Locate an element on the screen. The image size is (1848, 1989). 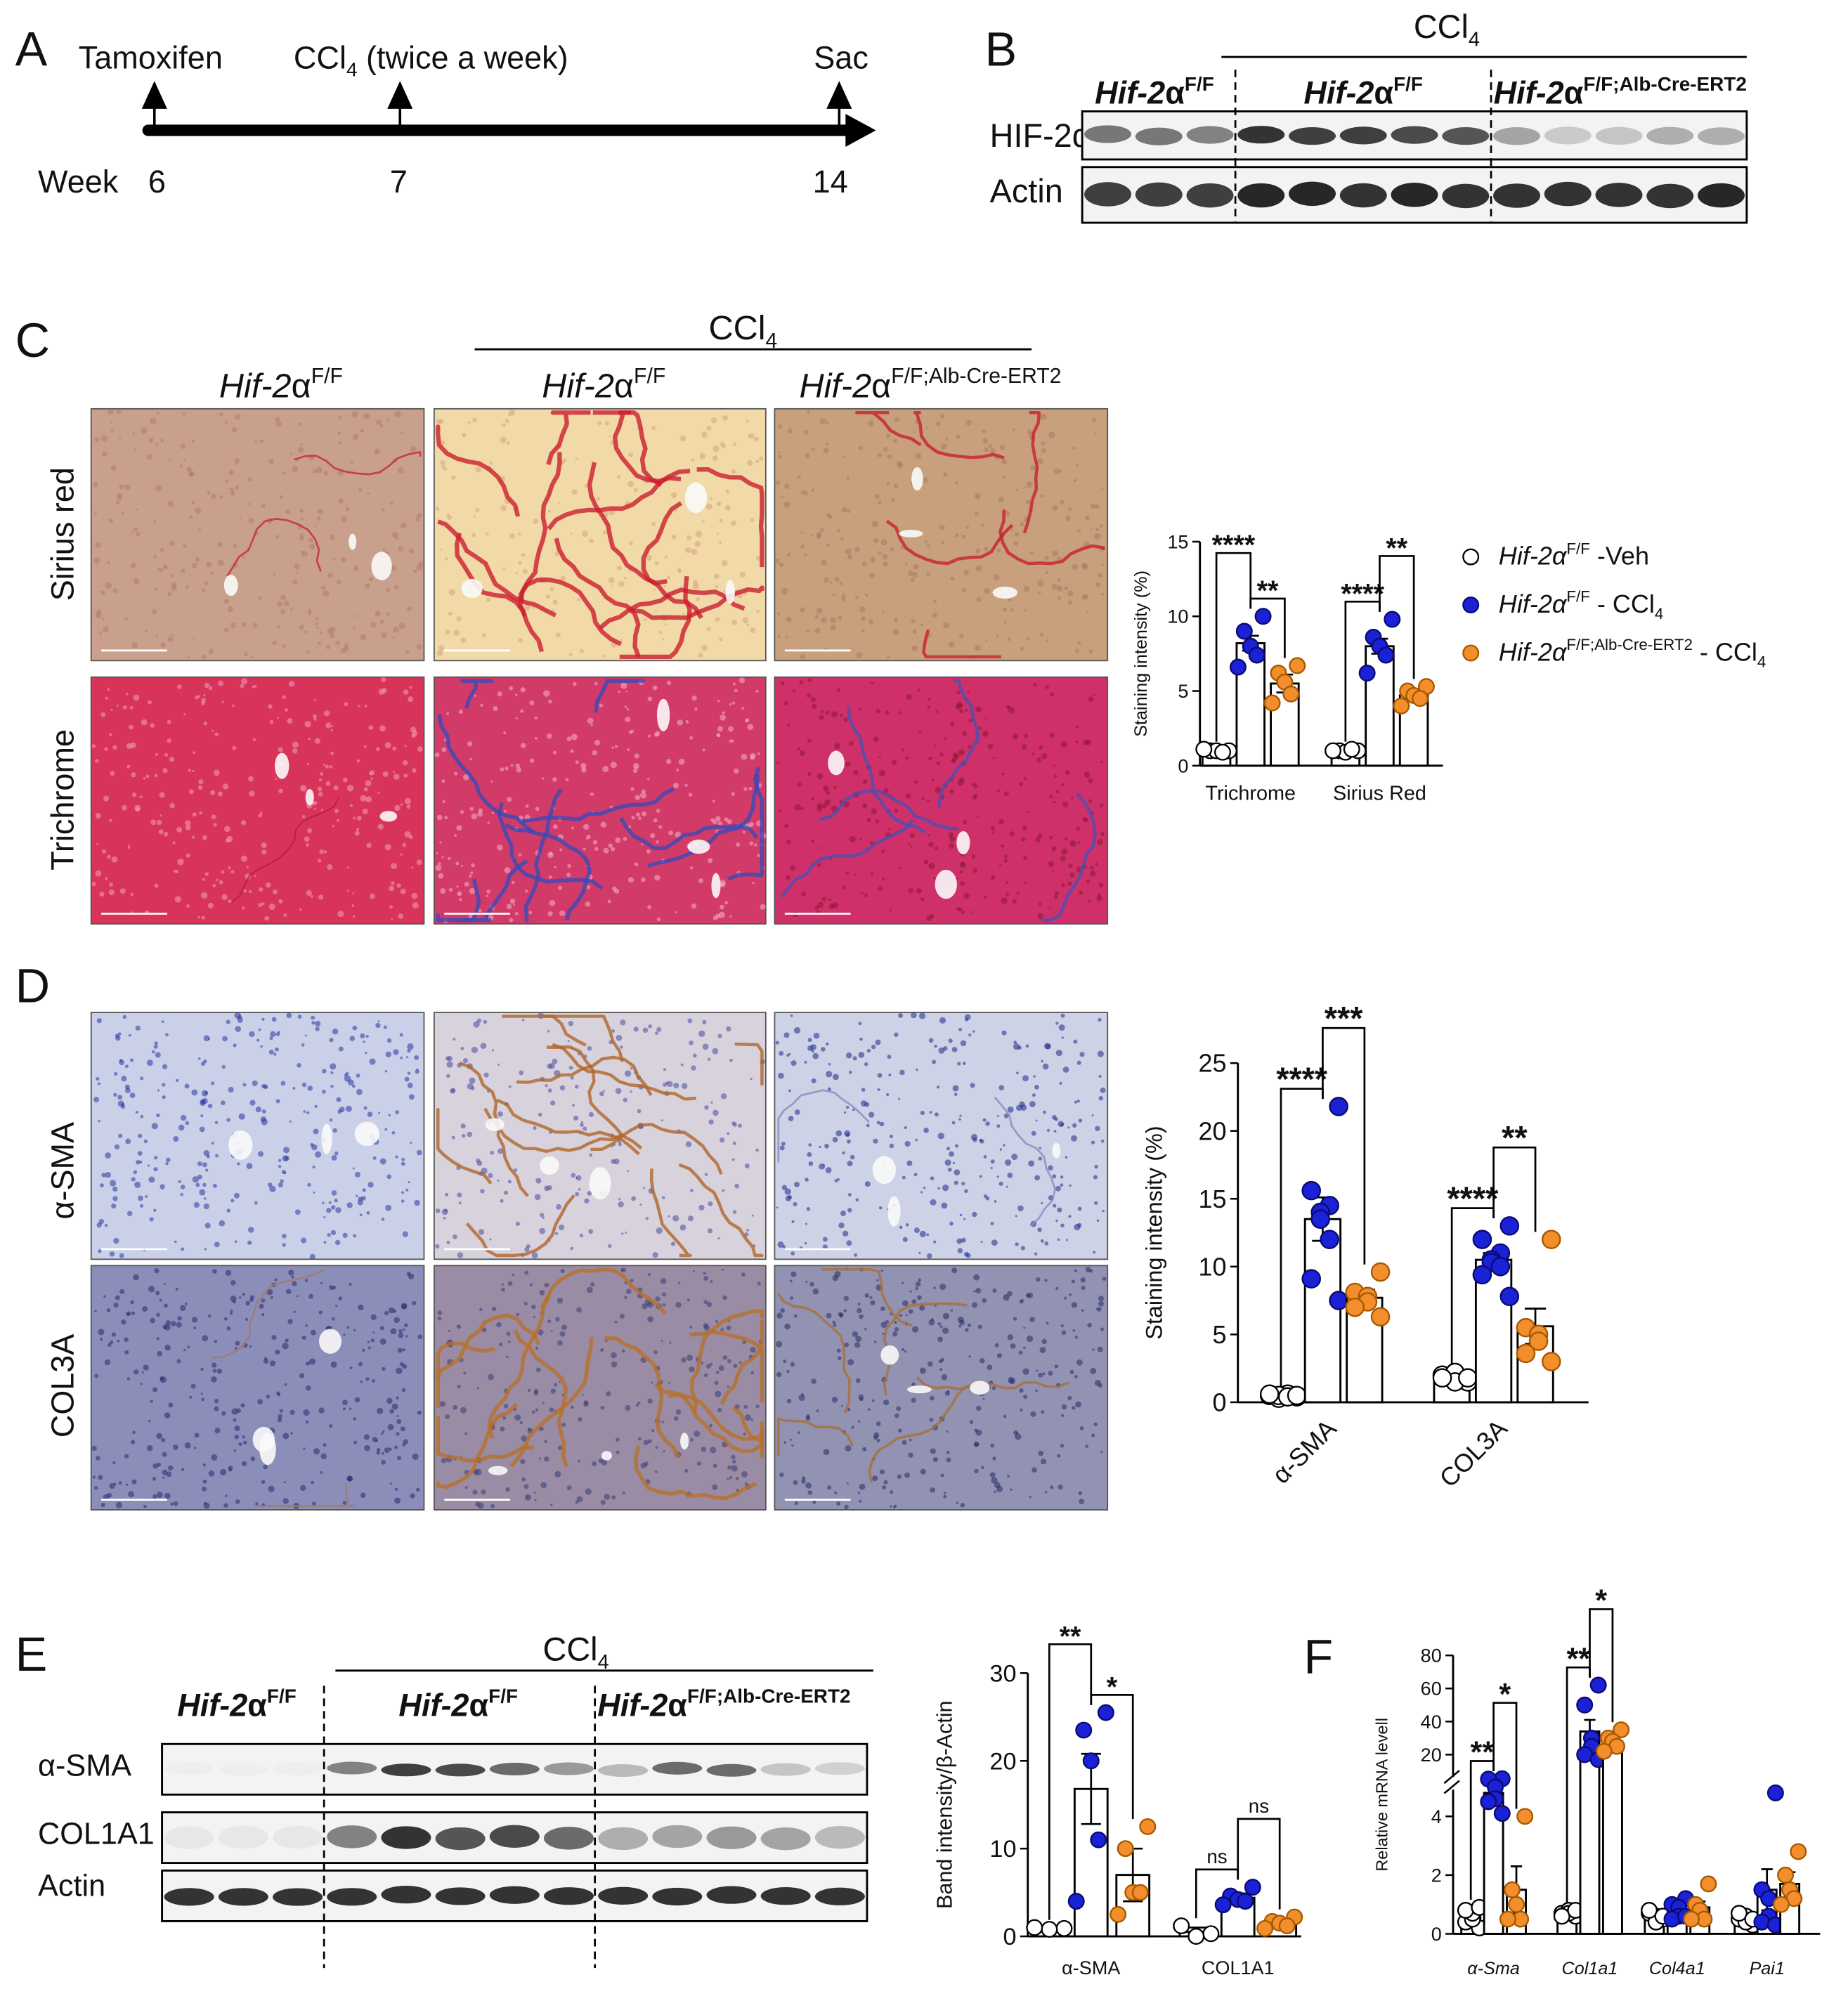
label: **** is located at coordinates (1362, 593).